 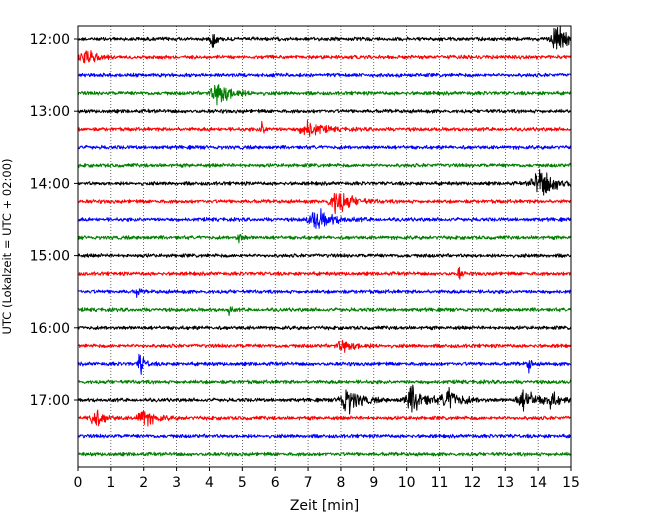 What do you see at coordinates (7, 246) in the screenshot?
I see `y-axis-label: UTC (Lokalzeit = UTC + 02:00)` at bounding box center [7, 246].